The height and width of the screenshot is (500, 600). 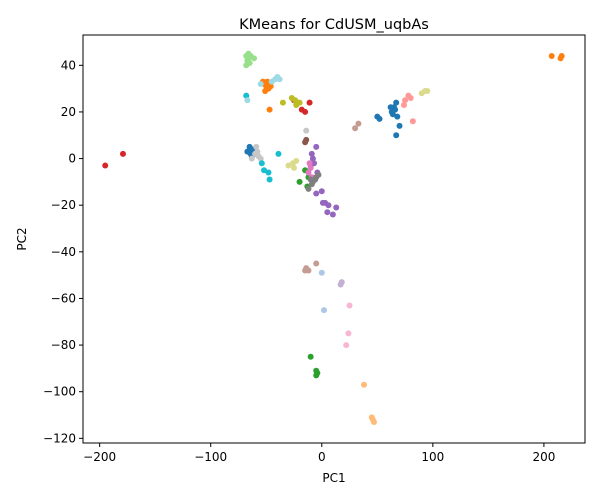 What do you see at coordinates (99, 457) in the screenshot?
I see `x-tick-label: −200` at bounding box center [99, 457].